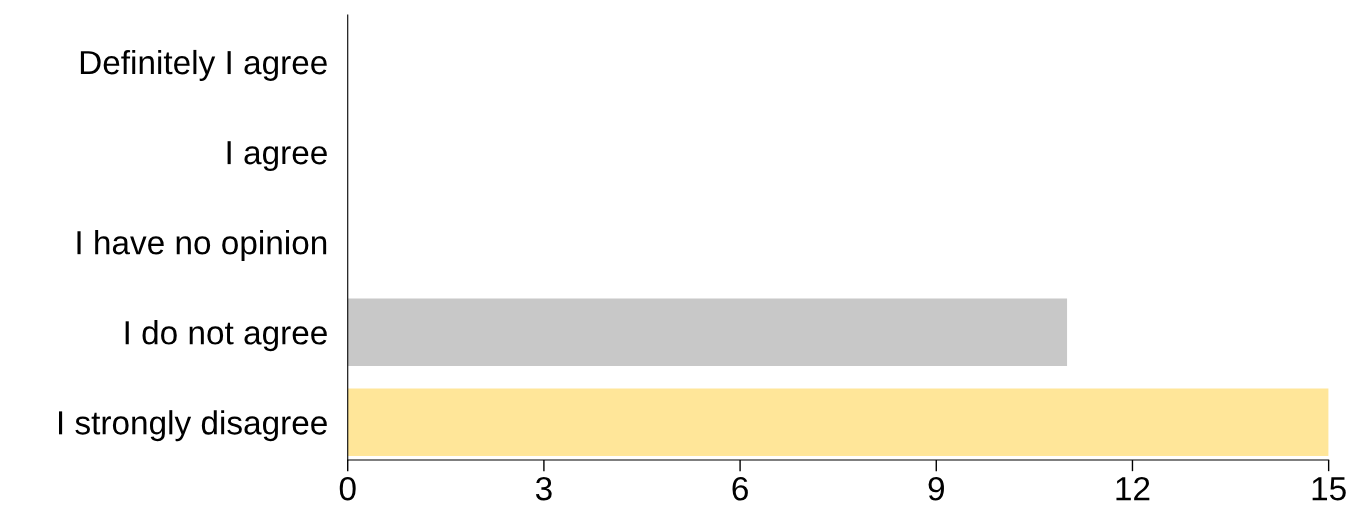 This screenshot has width=1353, height=505. What do you see at coordinates (347, 488) in the screenshot?
I see `x-tick-label: 0` at bounding box center [347, 488].